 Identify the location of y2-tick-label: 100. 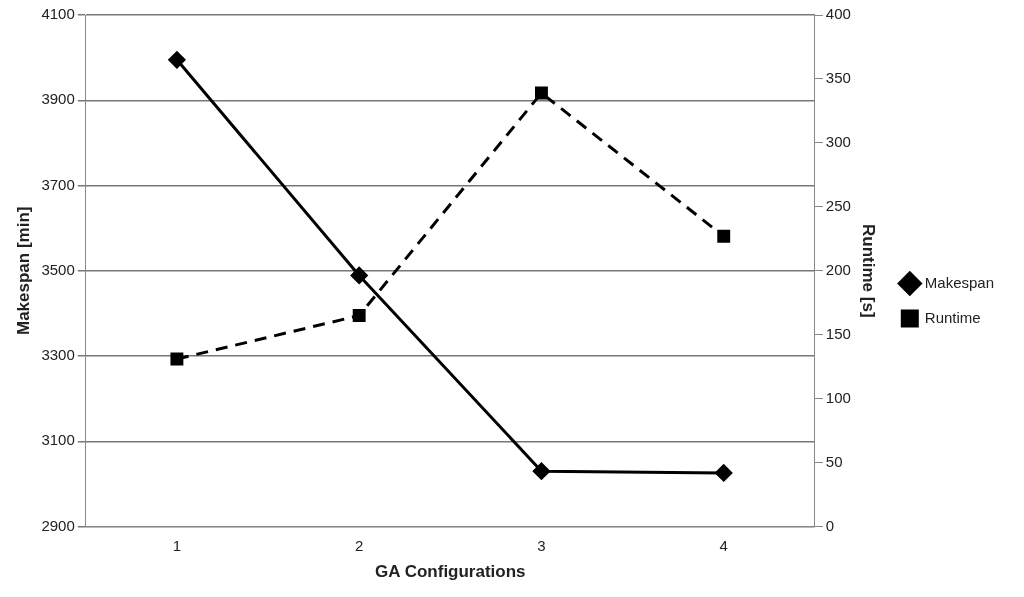
(838, 397).